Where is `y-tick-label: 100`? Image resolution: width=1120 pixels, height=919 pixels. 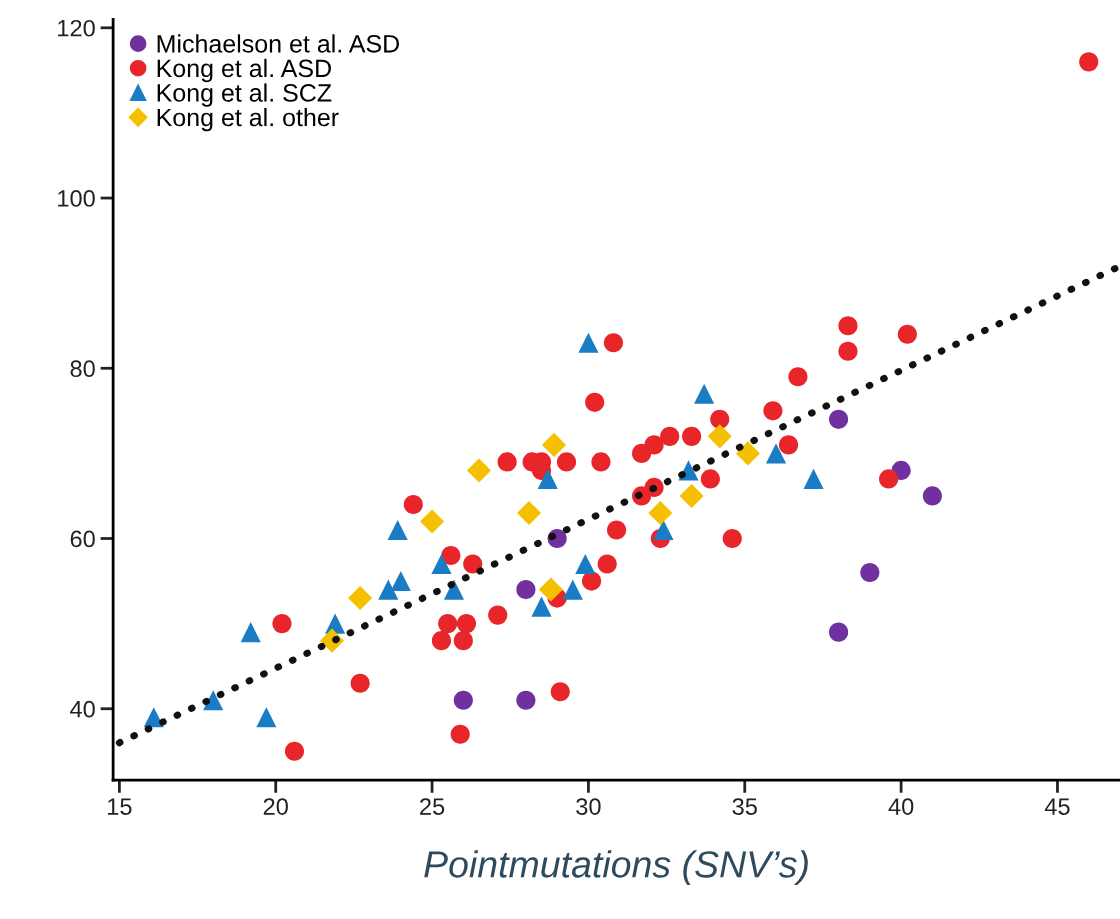 y-tick-label: 100 is located at coordinates (76, 198).